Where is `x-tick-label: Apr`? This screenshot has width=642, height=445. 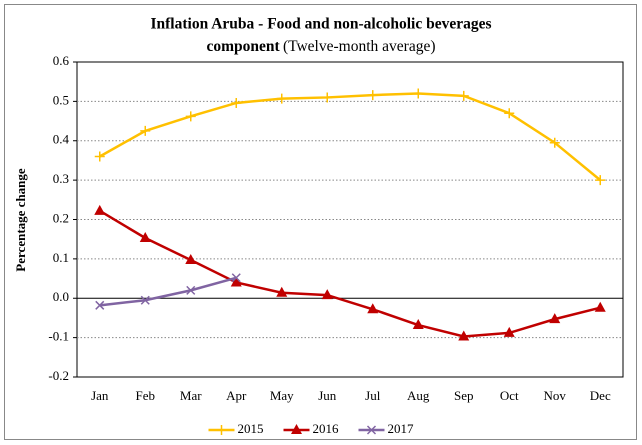
x-tick-label: Apr is located at coordinates (236, 395).